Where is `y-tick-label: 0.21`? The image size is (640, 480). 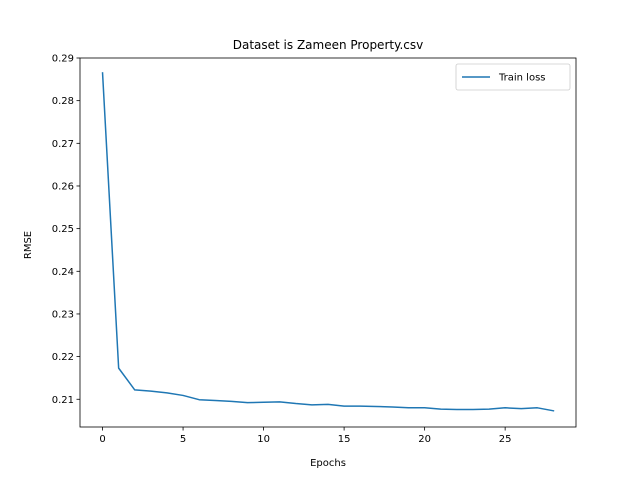 y-tick-label: 0.21 is located at coordinates (63, 400).